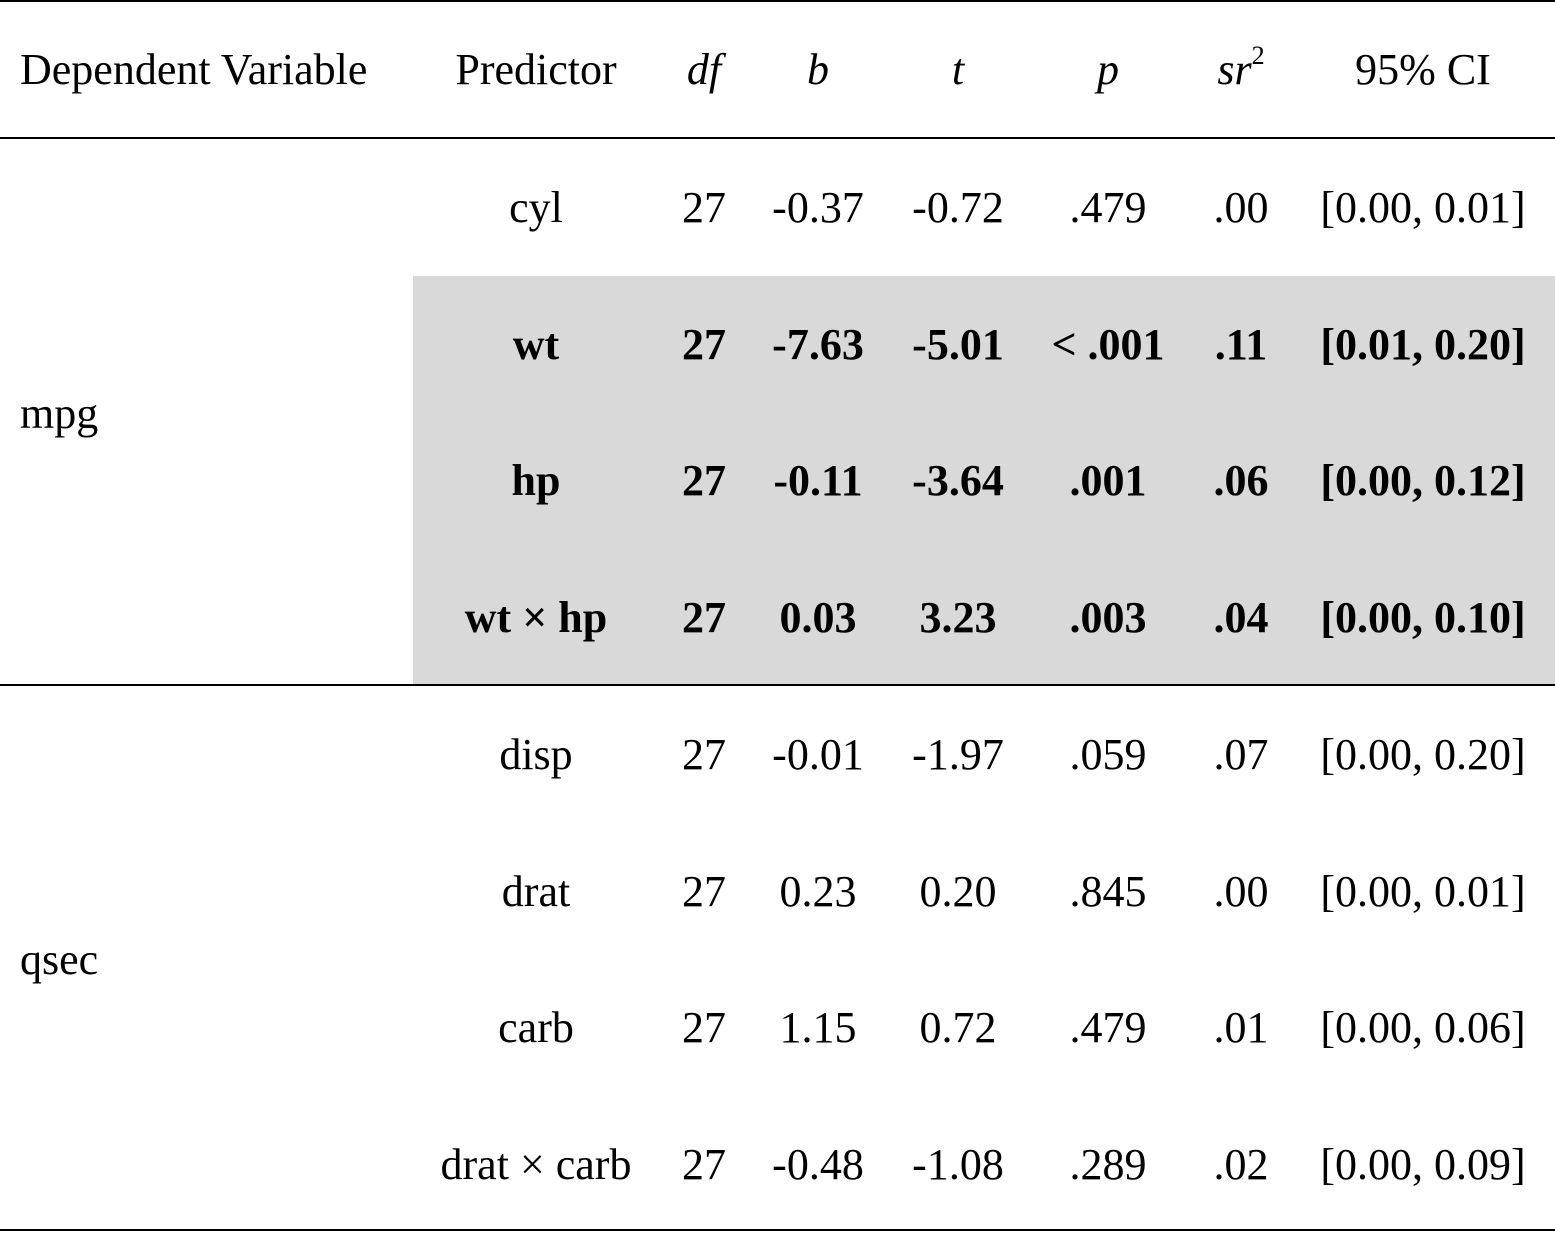 The image size is (1555, 1233). What do you see at coordinates (536, 480) in the screenshot?
I see `cell-predictor: hp` at bounding box center [536, 480].